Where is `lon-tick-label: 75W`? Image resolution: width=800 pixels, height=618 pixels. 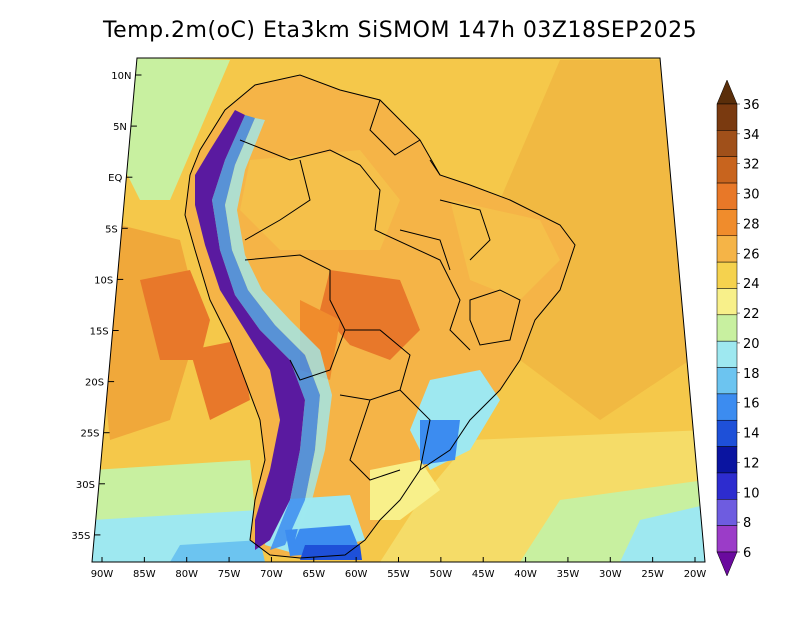
lon-tick-label: 75W is located at coordinates (229, 574).